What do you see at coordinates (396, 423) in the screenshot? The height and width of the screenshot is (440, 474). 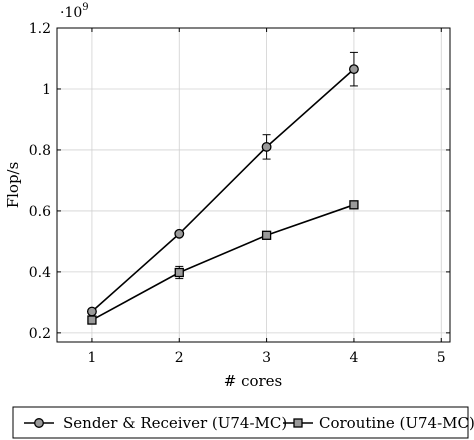 I see `legend-label-coroutine: Coroutine (U74-MC)` at bounding box center [396, 423].